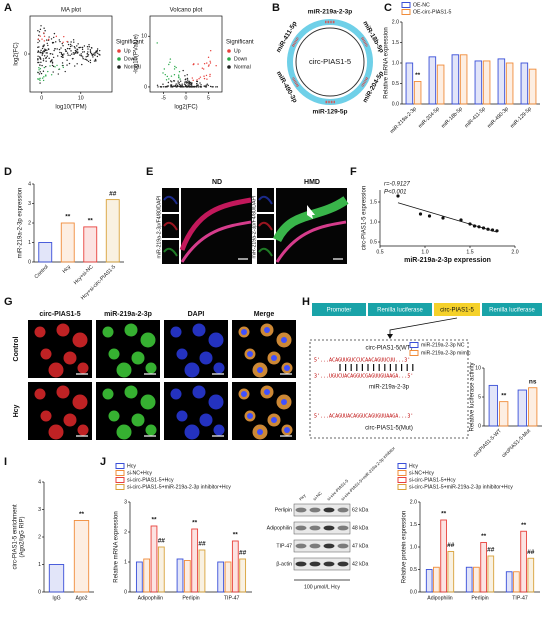 The image size is (546, 639). Describe the element at coordinates (421, 5) in the screenshot. I see `legend-label: OE-NC` at that location.